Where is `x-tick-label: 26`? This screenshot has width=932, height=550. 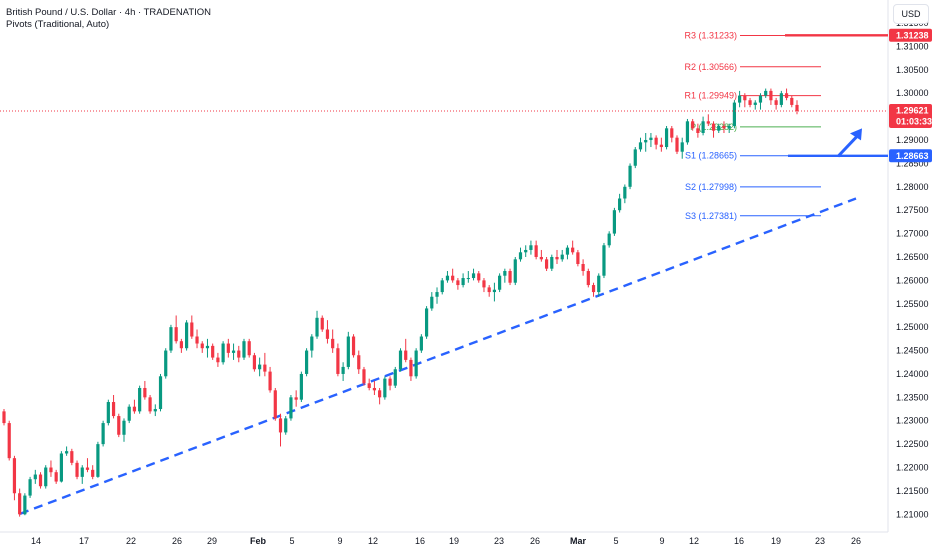
x-tick-label: 26 is located at coordinates (535, 541).